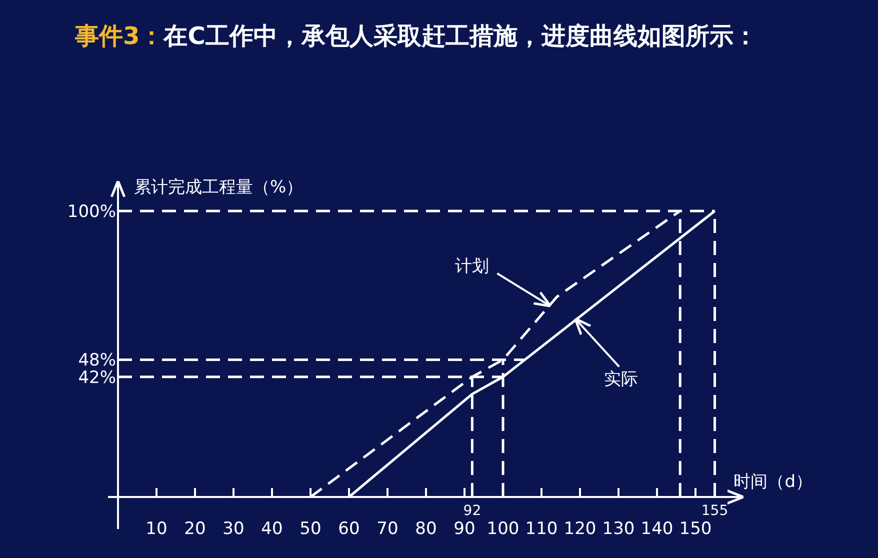  I want to click on y-axis-title: 累计完成工程量（%）, so click(219, 187).